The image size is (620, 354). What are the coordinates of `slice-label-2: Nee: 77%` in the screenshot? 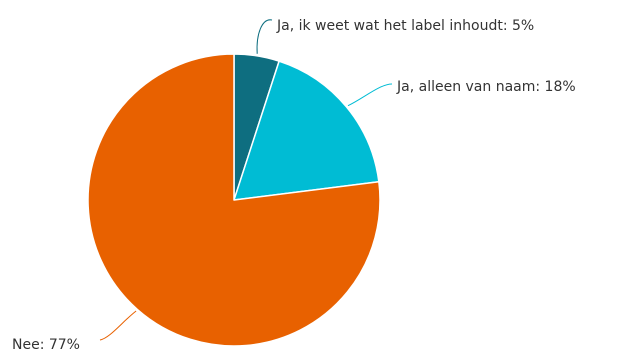 It's located at (46, 345).